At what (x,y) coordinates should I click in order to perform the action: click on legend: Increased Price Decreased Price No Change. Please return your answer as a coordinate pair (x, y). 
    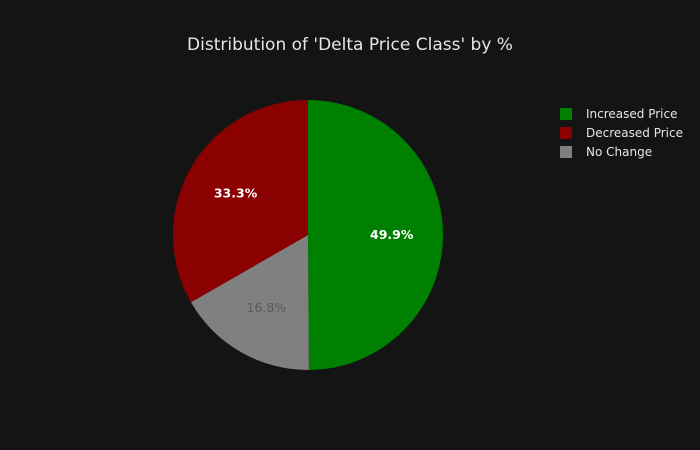
    Looking at the image, I should click on (621, 133).